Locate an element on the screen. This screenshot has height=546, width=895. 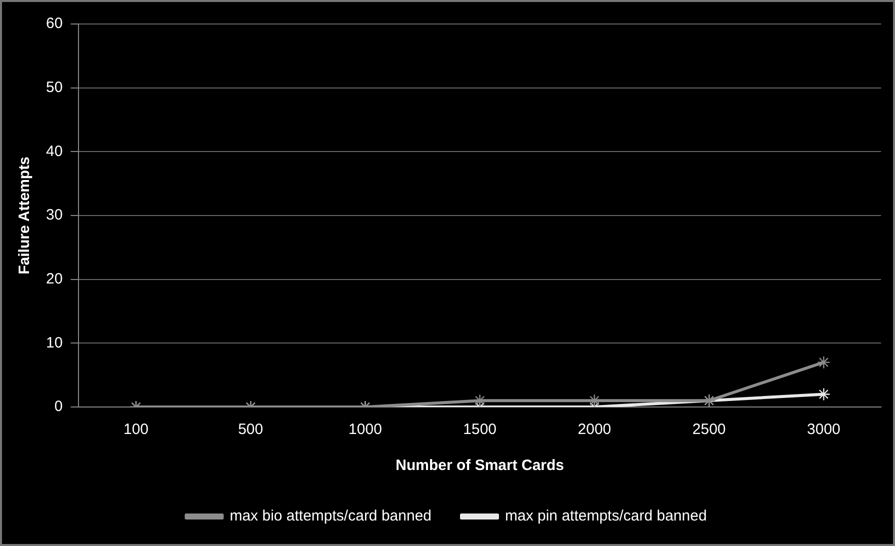
y-tick-label: 40 is located at coordinates (54, 151).